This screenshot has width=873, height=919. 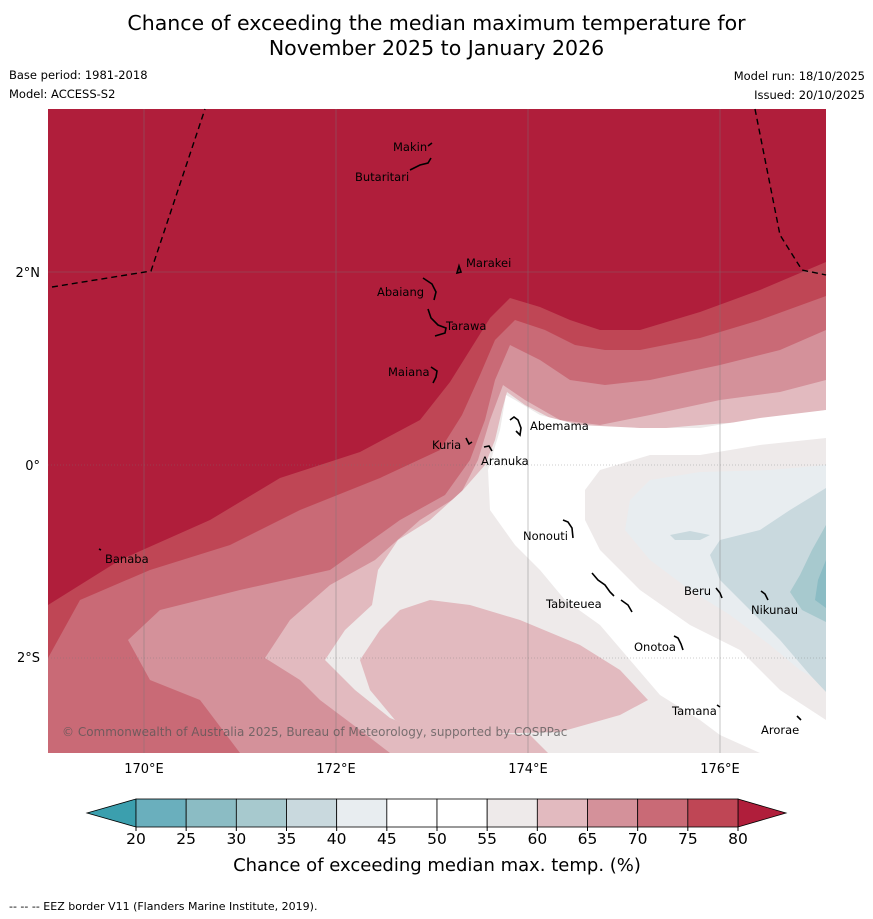 I want to click on colorbar-tick-label: 65, so click(x=588, y=839).